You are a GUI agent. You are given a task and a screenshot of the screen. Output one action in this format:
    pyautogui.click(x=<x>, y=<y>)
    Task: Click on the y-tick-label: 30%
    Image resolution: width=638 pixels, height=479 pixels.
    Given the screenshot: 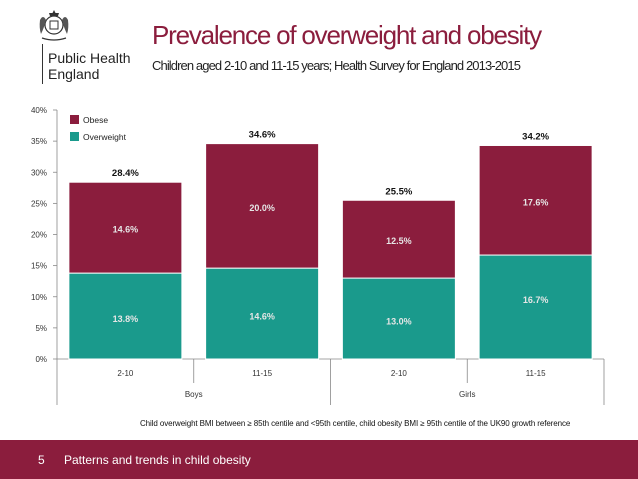 What is the action you would take?
    pyautogui.click(x=39, y=172)
    